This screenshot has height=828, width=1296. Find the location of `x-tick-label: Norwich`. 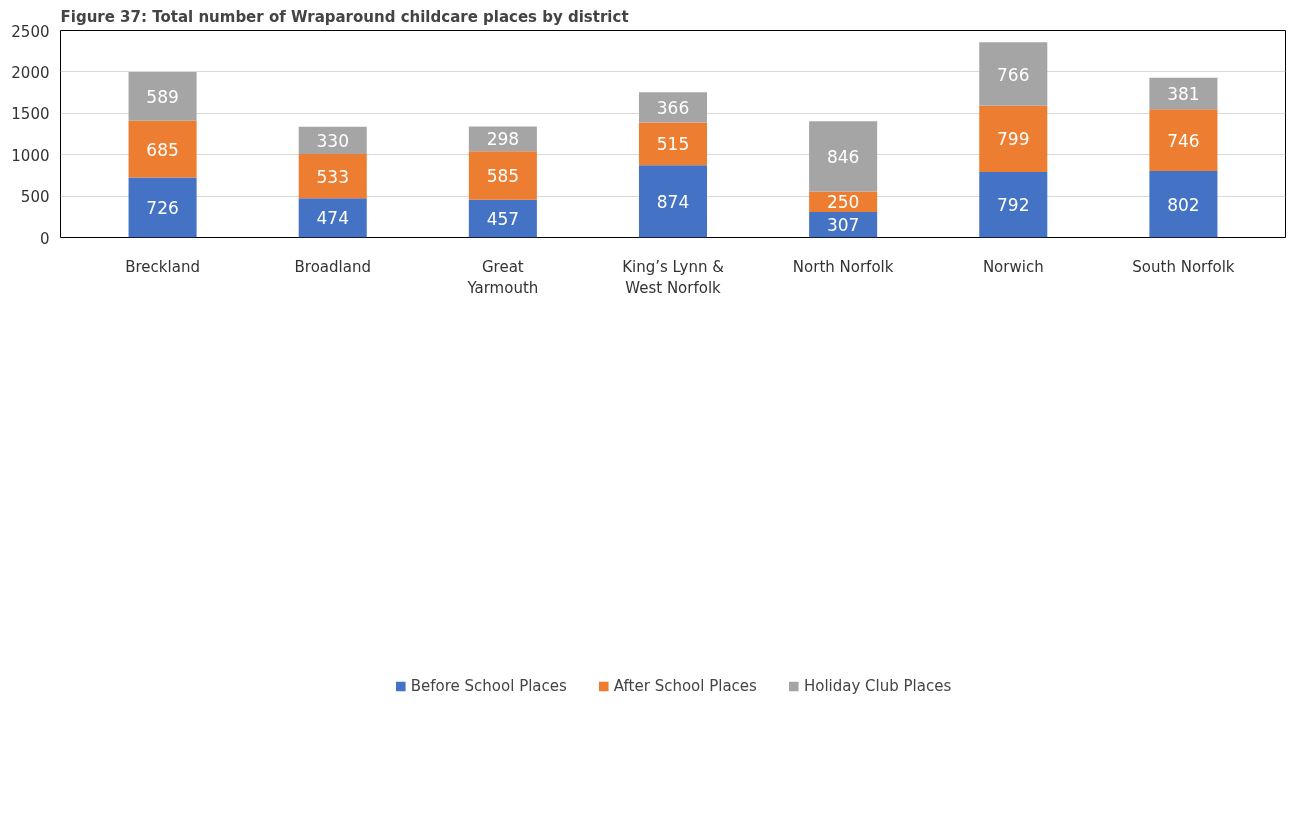

x-tick-label: Norwich is located at coordinates (1013, 266).